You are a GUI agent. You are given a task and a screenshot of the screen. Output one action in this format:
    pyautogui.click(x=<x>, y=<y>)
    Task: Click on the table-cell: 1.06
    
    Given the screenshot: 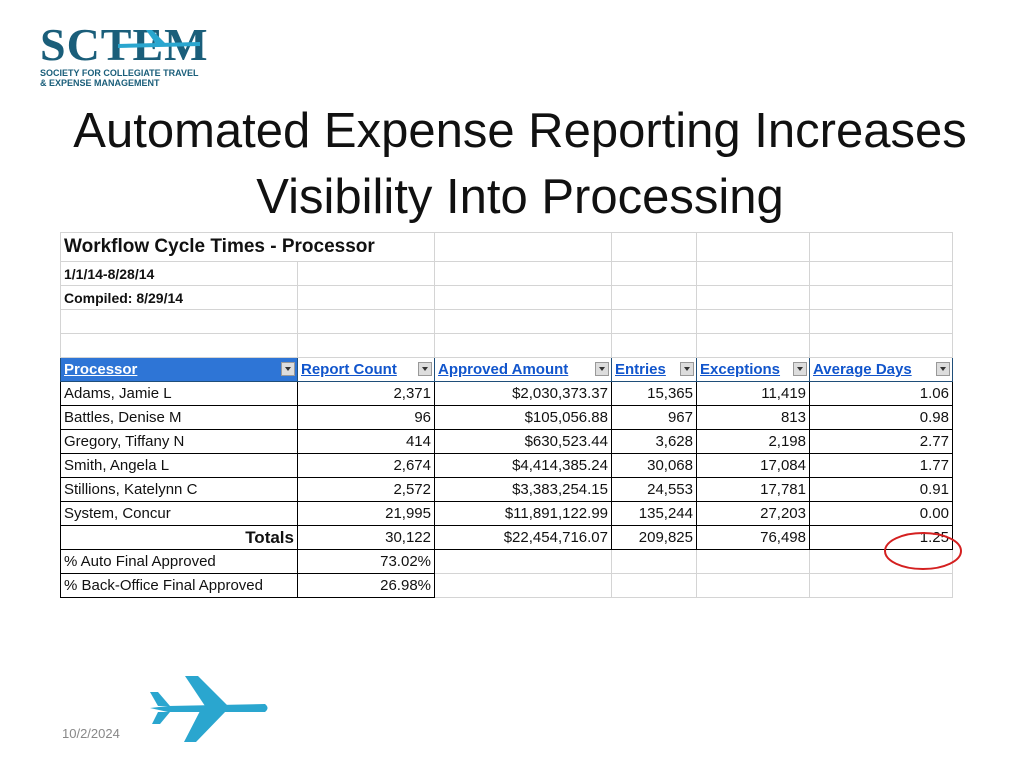 What is the action you would take?
    pyautogui.click(x=881, y=393)
    